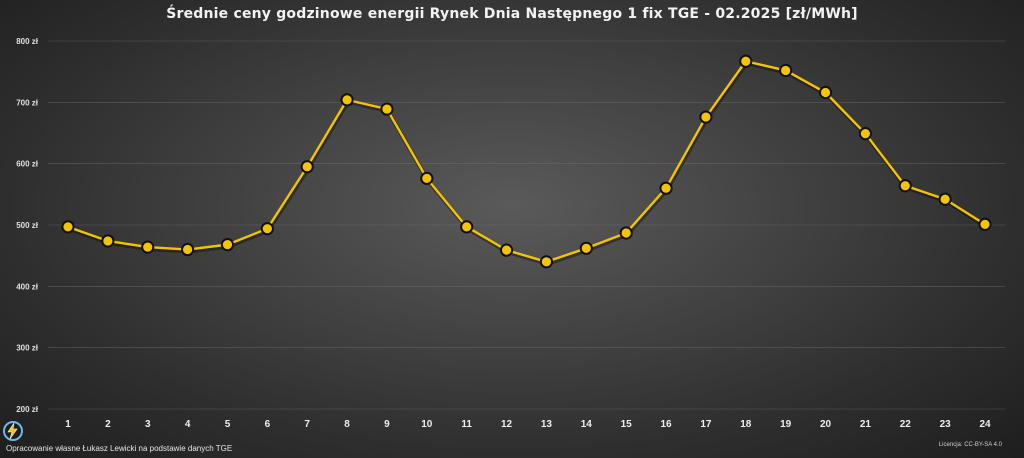 The image size is (1024, 458). Describe the element at coordinates (148, 424) in the screenshot. I see `x-tick-label: 3` at that location.